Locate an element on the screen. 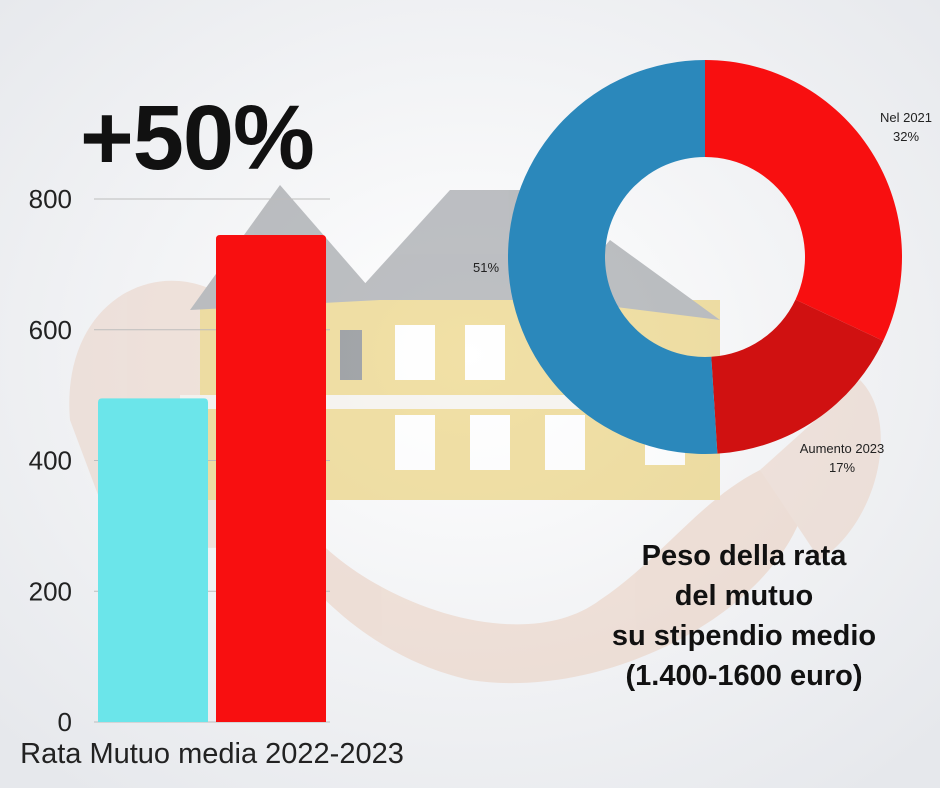 Image resolution: width=940 pixels, height=788 pixels. y-tick-label: 400 is located at coordinates (50, 461).